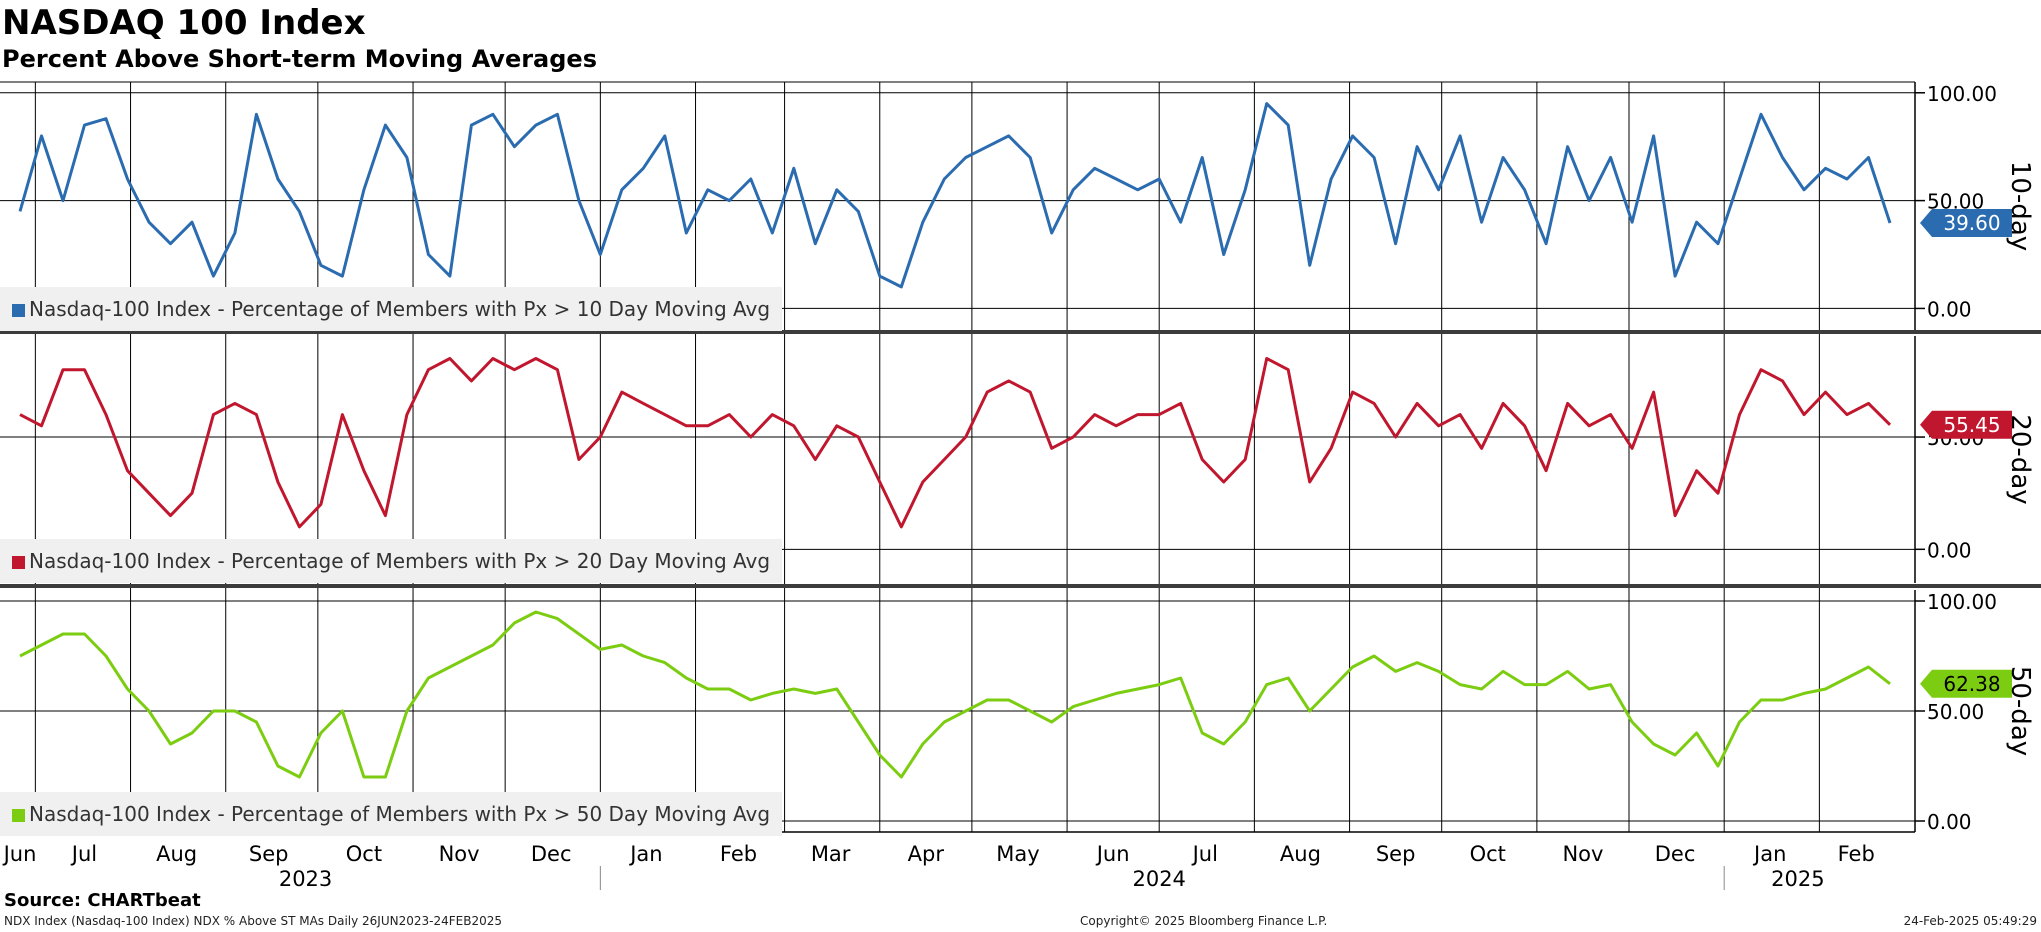 This screenshot has height=932, width=2041. Describe the element at coordinates (102, 900) in the screenshot. I see `source-label: Source: CHARTbeat` at that location.